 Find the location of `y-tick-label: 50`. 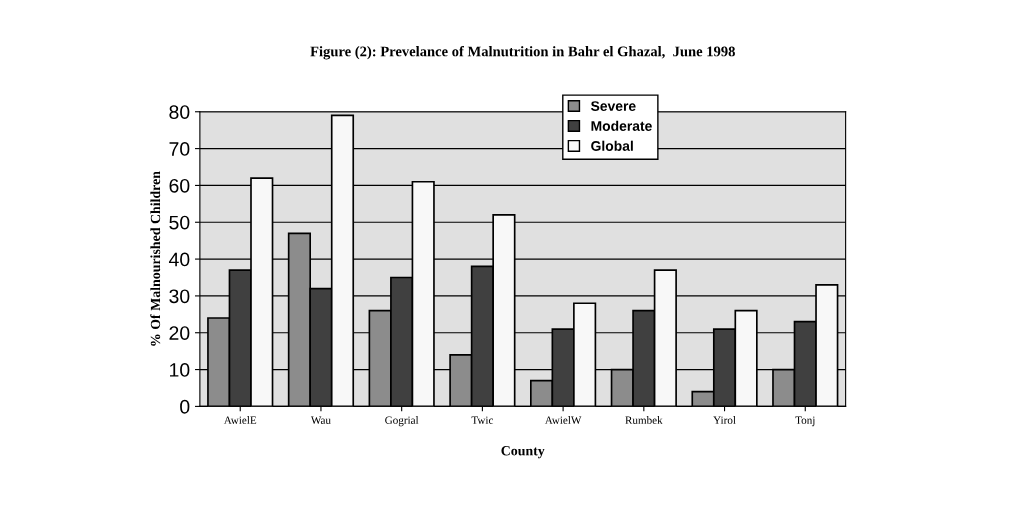

y-tick-label: 50 is located at coordinates (179, 222).